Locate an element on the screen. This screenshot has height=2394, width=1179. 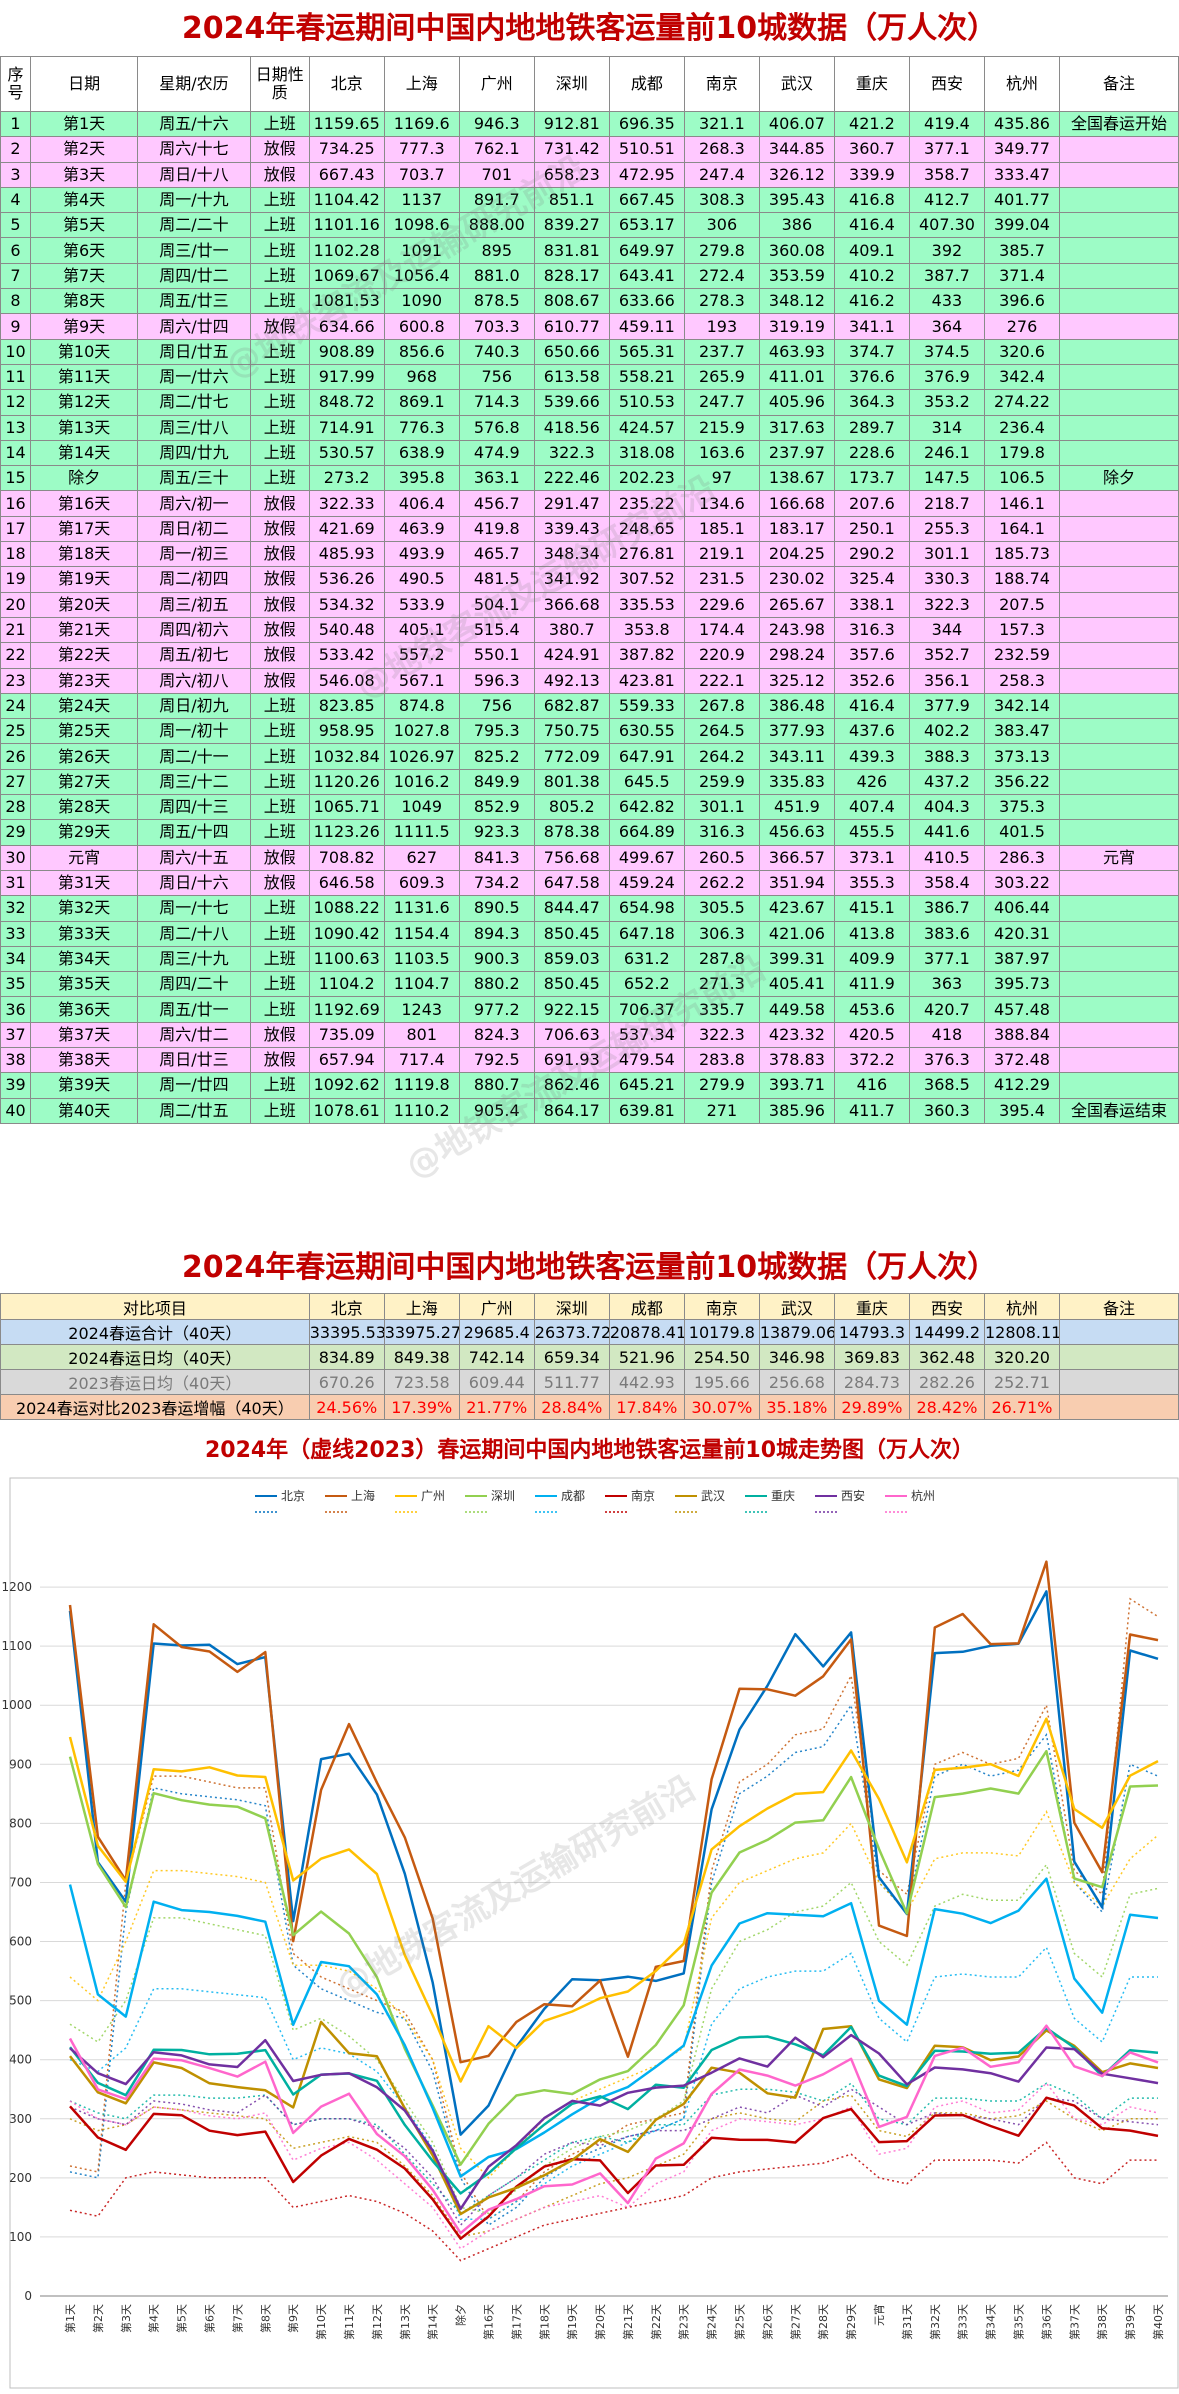
table-cell: 977.2 is located at coordinates (496, 1009).